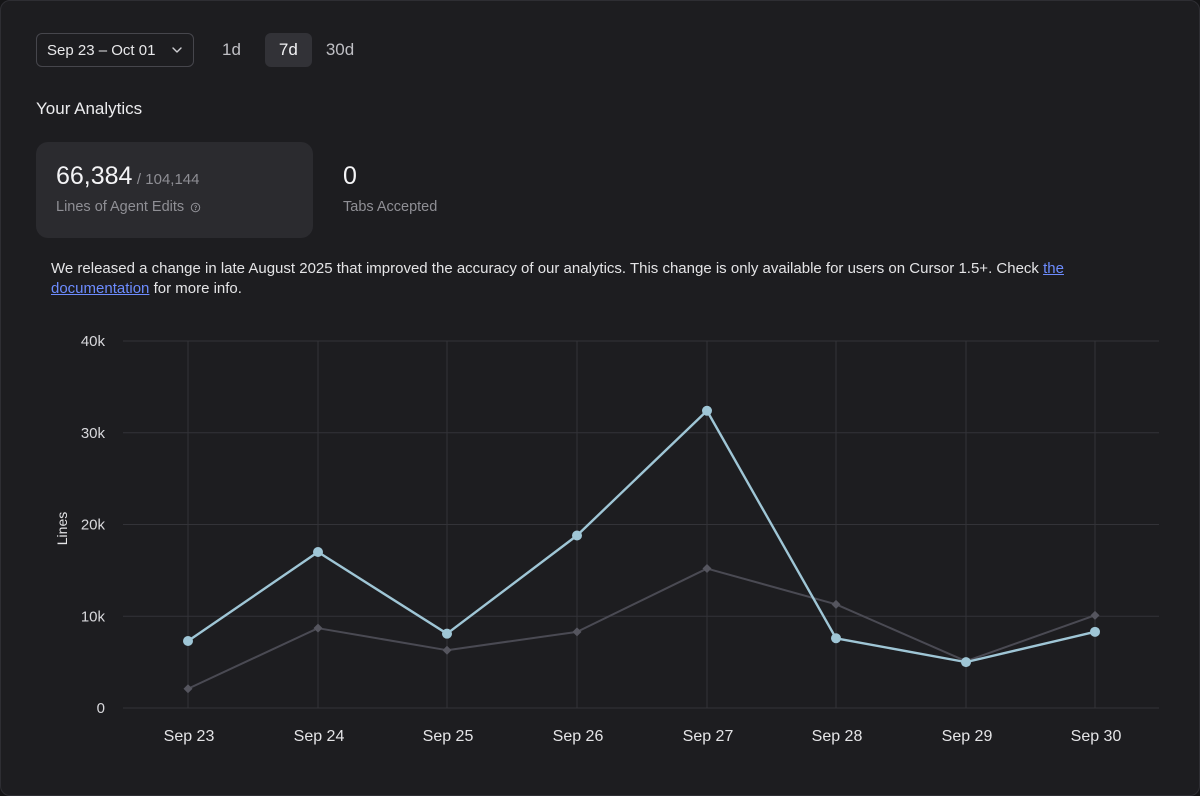 The width and height of the screenshot is (1200, 796). I want to click on x-tick-label: Sep 28, so click(837, 736).